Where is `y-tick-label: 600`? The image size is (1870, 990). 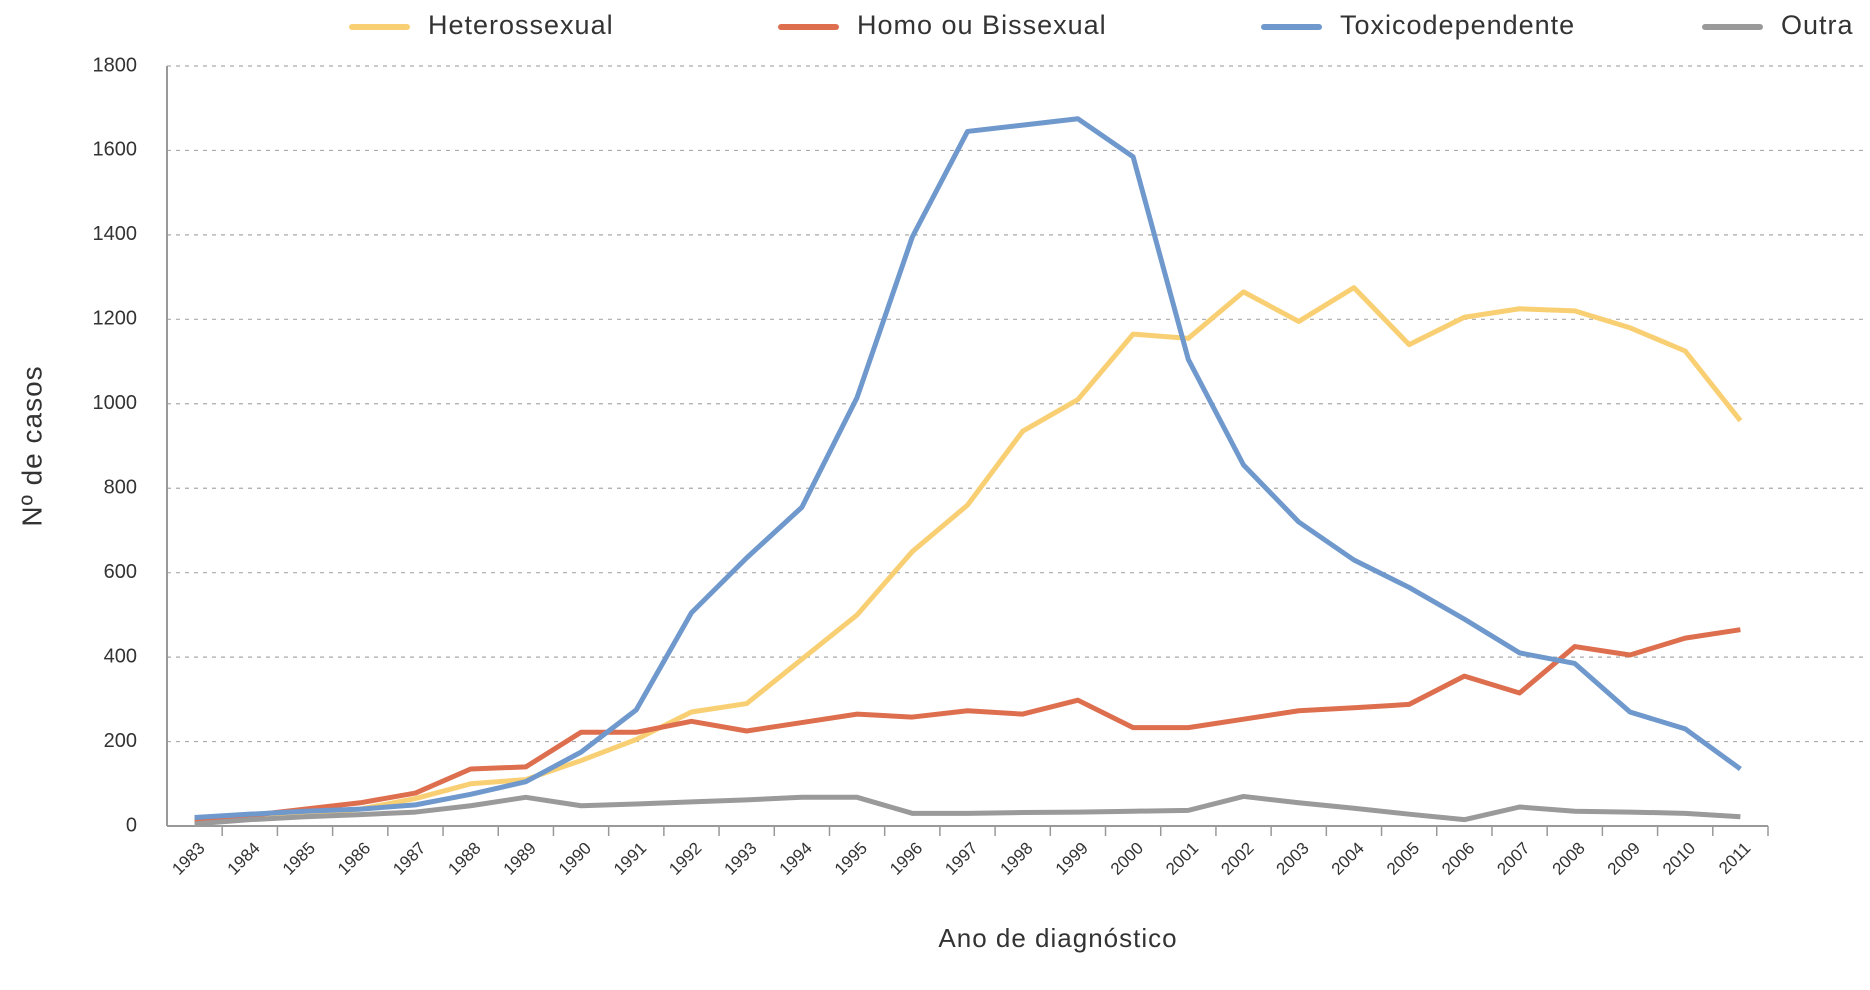 y-tick-label: 600 is located at coordinates (120, 572).